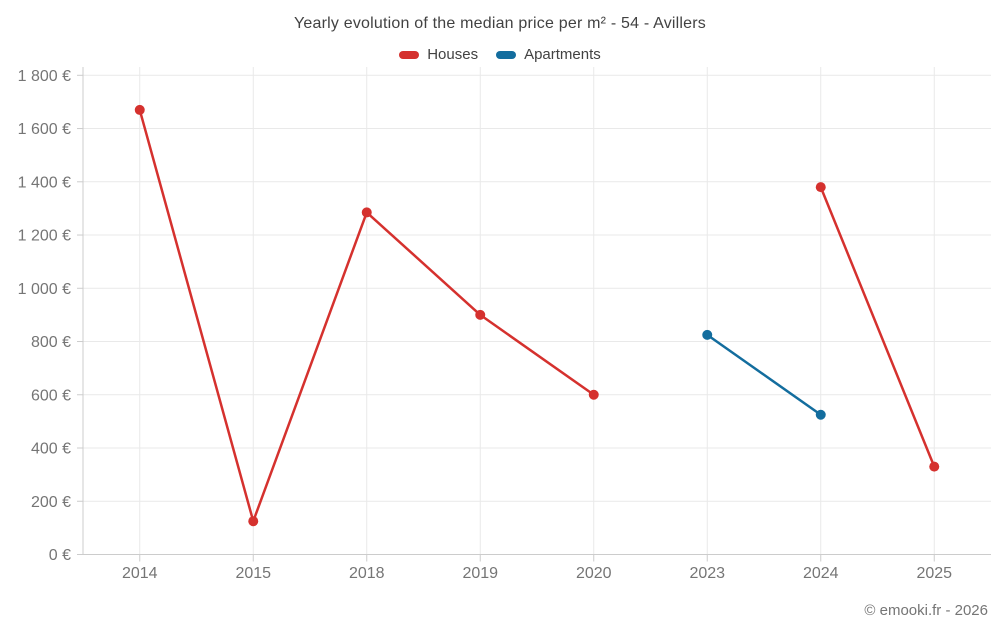 Image resolution: width=1000 pixels, height=625 pixels. Describe the element at coordinates (367, 573) in the screenshot. I see `x-tick-label: 2018` at that location.